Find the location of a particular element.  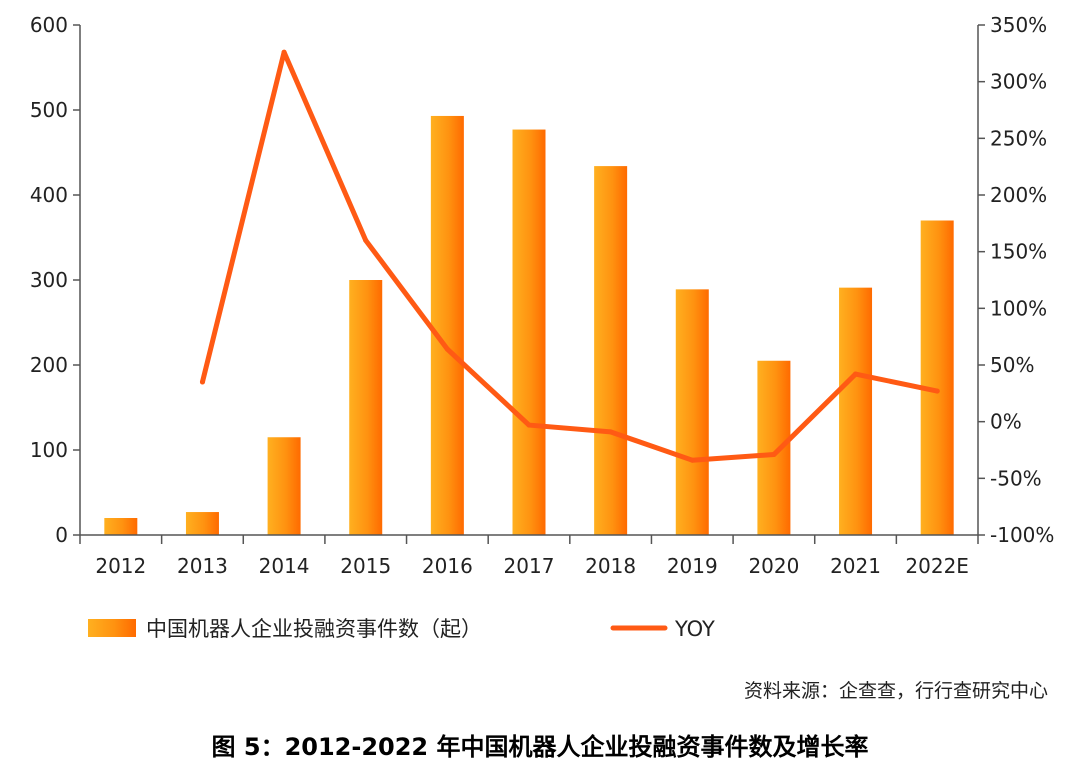

bar-2017 is located at coordinates (529, 332).